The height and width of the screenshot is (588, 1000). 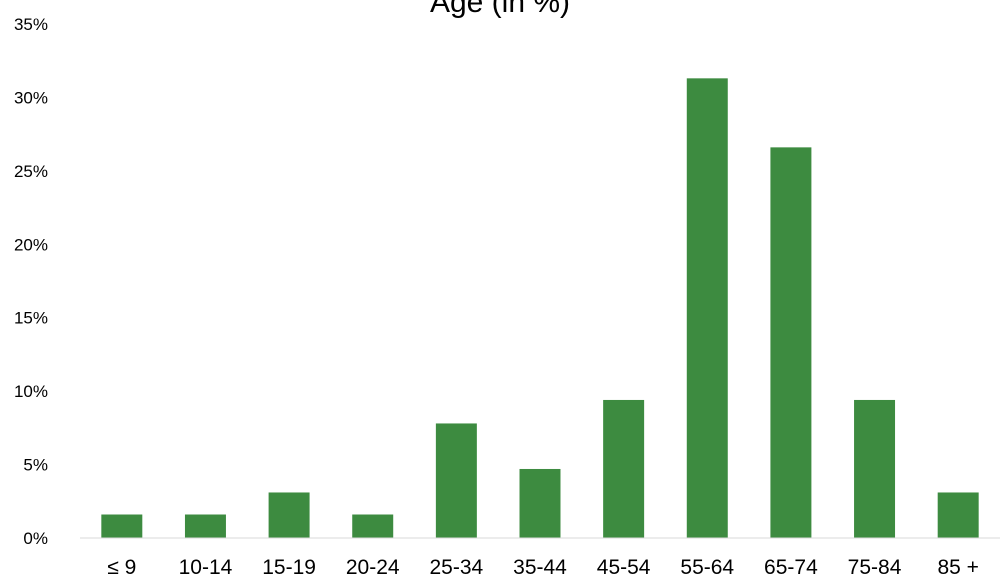 What do you see at coordinates (373, 567) in the screenshot?
I see `x-tick-label: 20-24` at bounding box center [373, 567].